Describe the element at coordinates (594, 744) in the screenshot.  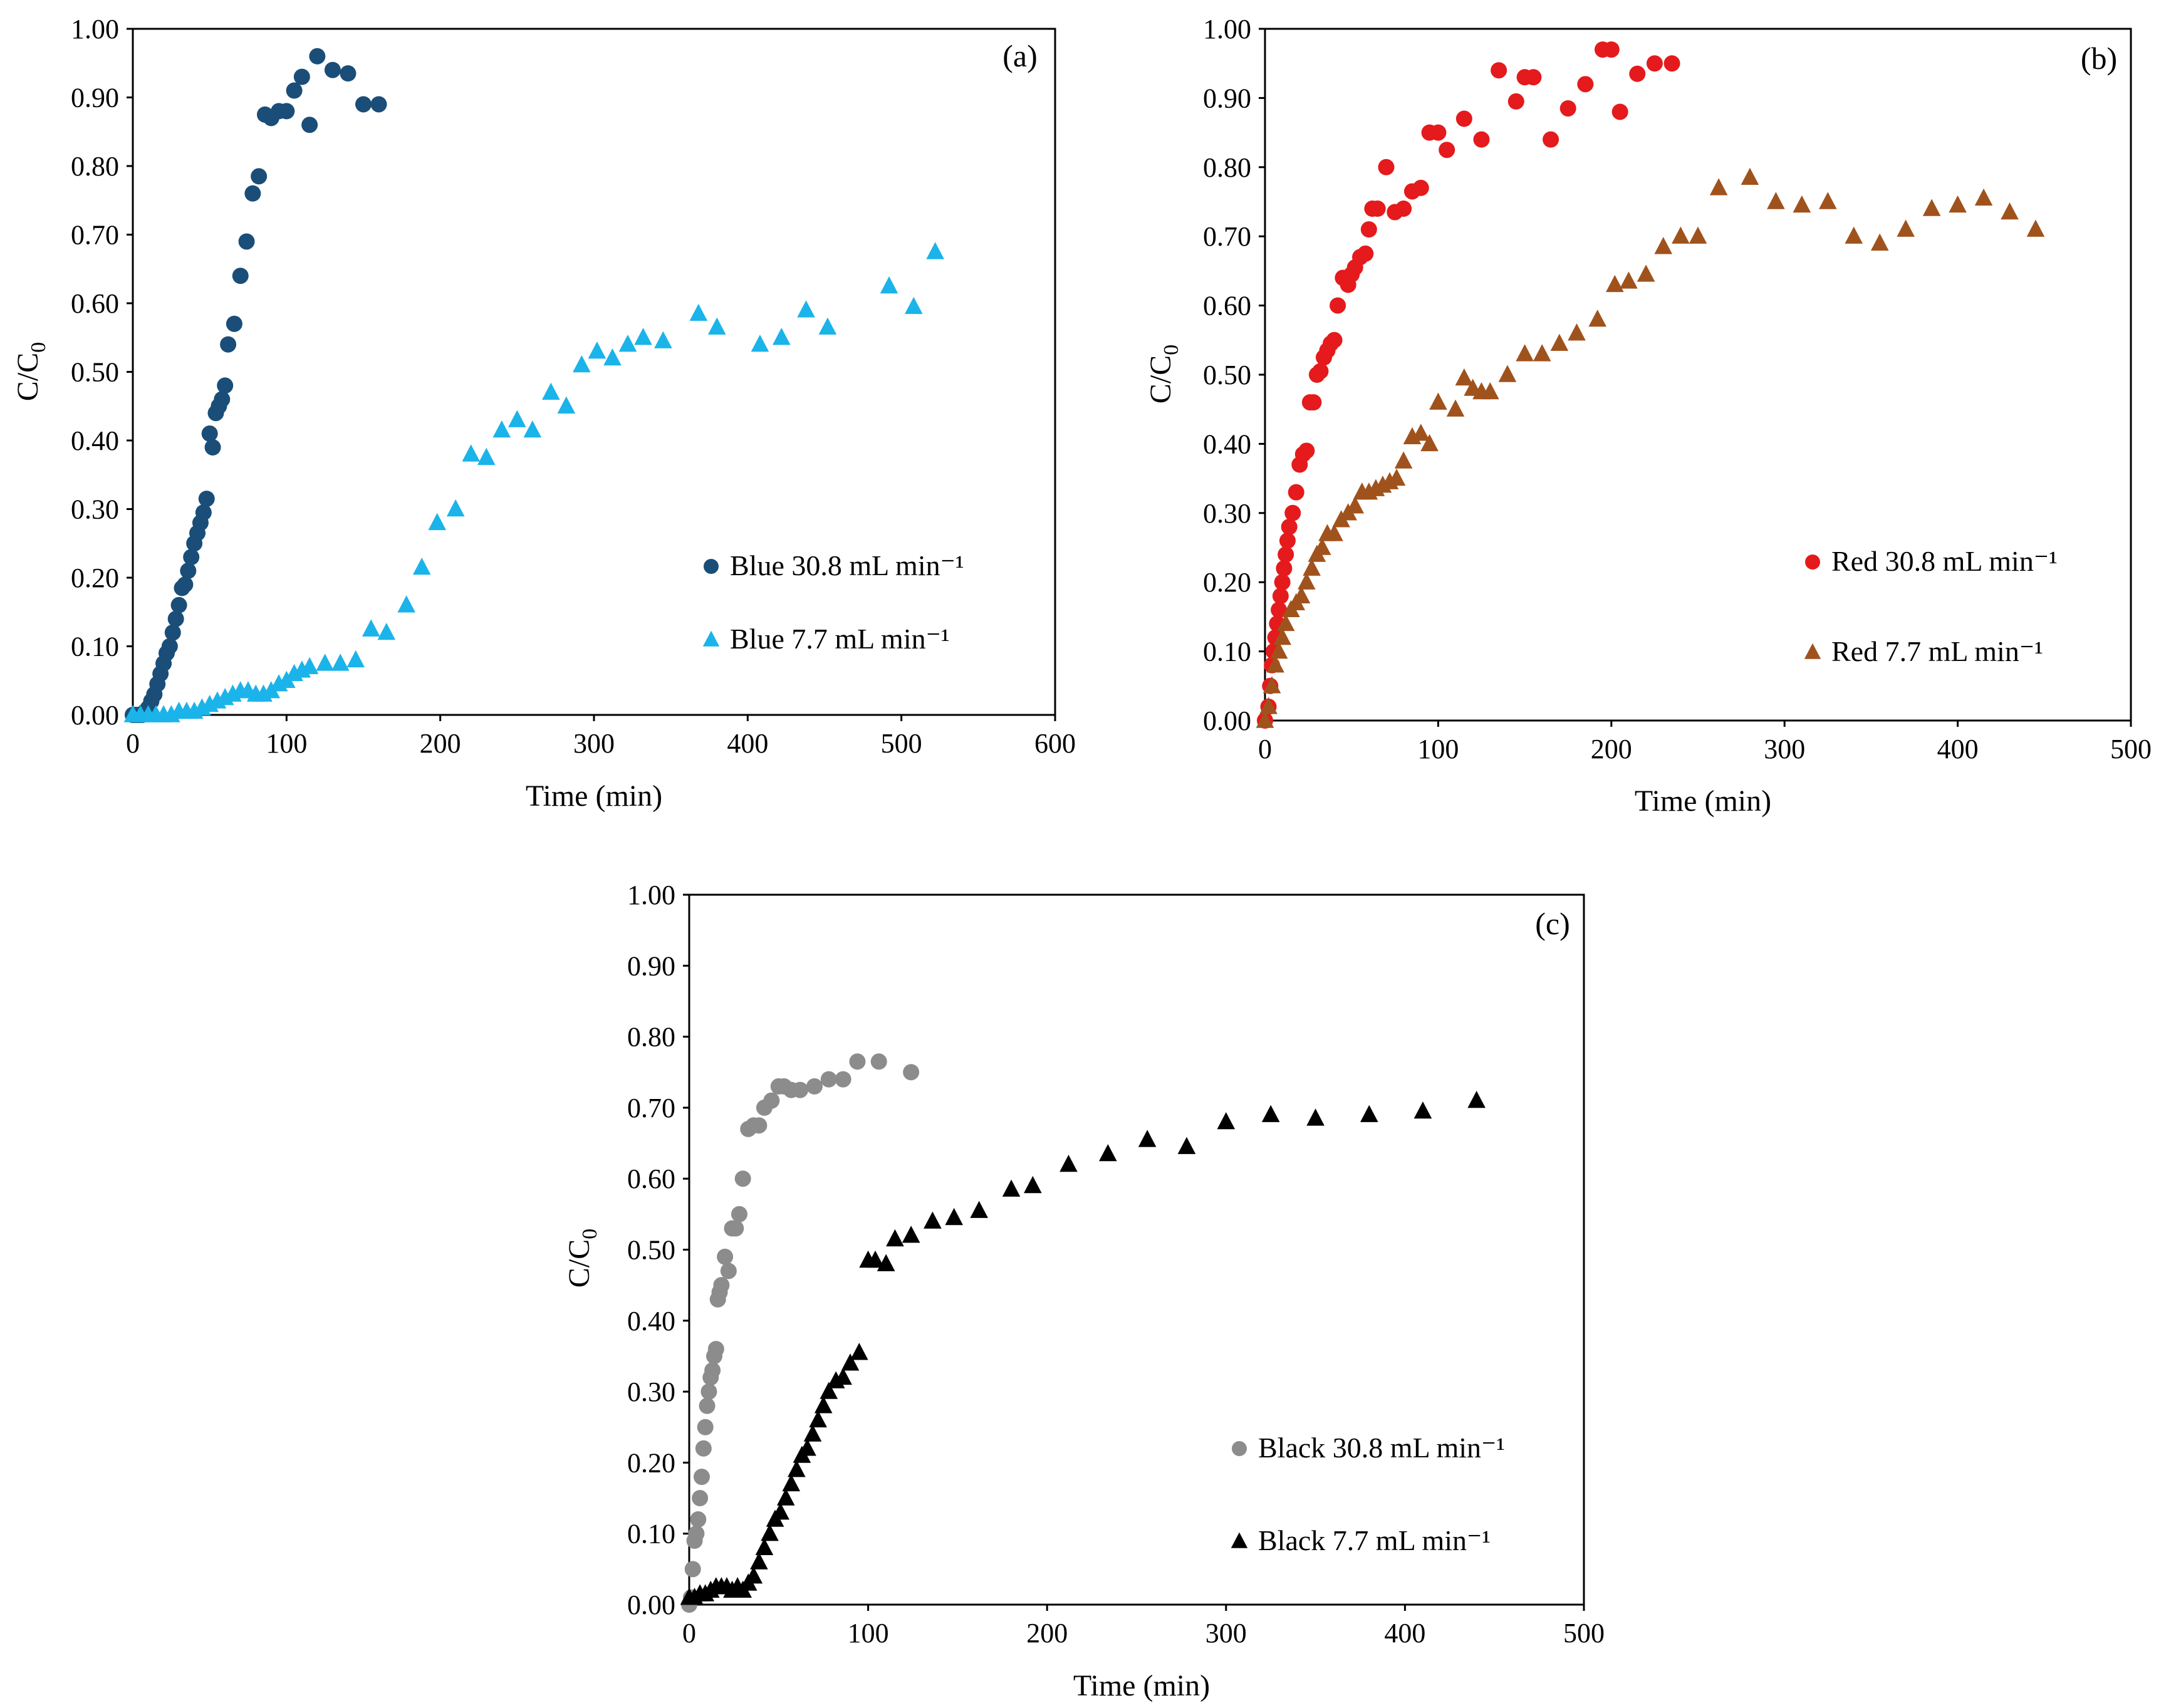
I see `x-tick-label: 300` at that location.